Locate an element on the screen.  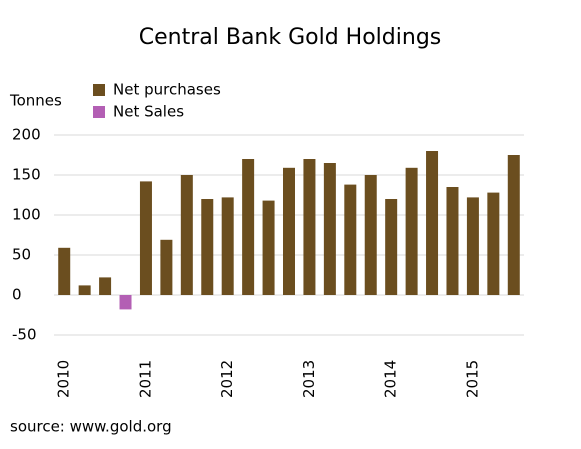
source-note: source: www.gold.org is located at coordinates (91, 427).